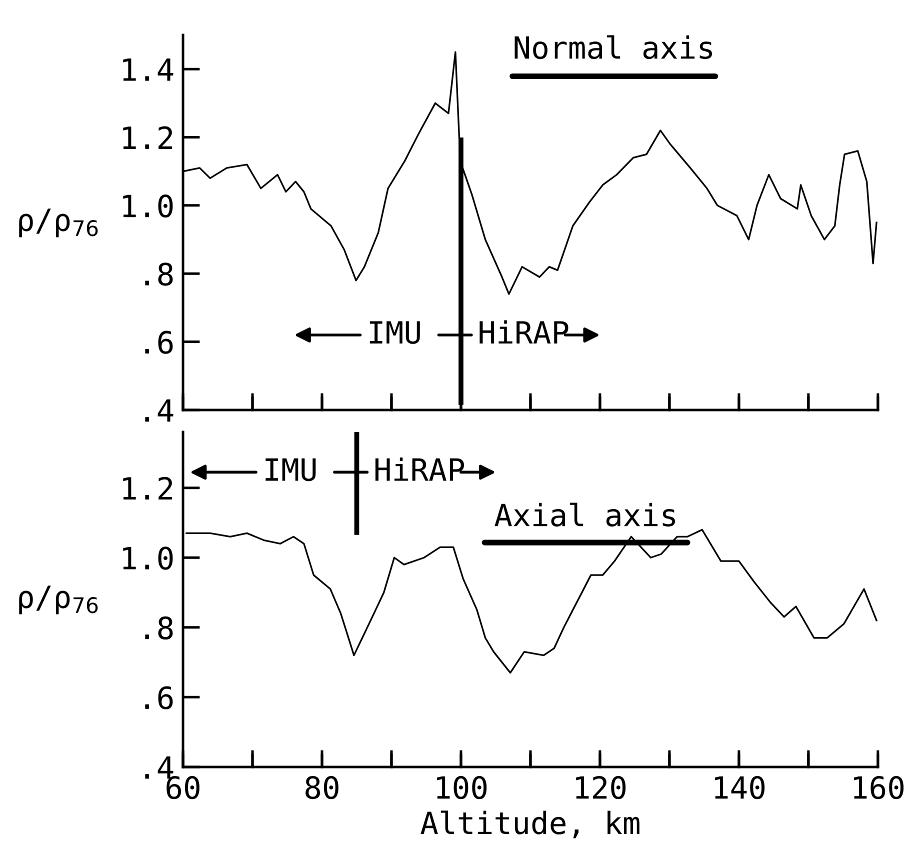 Image resolution: width=906 pixels, height=864 pixels. Describe the element at coordinates (585, 514) in the screenshot. I see `text: Axial axis` at that location.